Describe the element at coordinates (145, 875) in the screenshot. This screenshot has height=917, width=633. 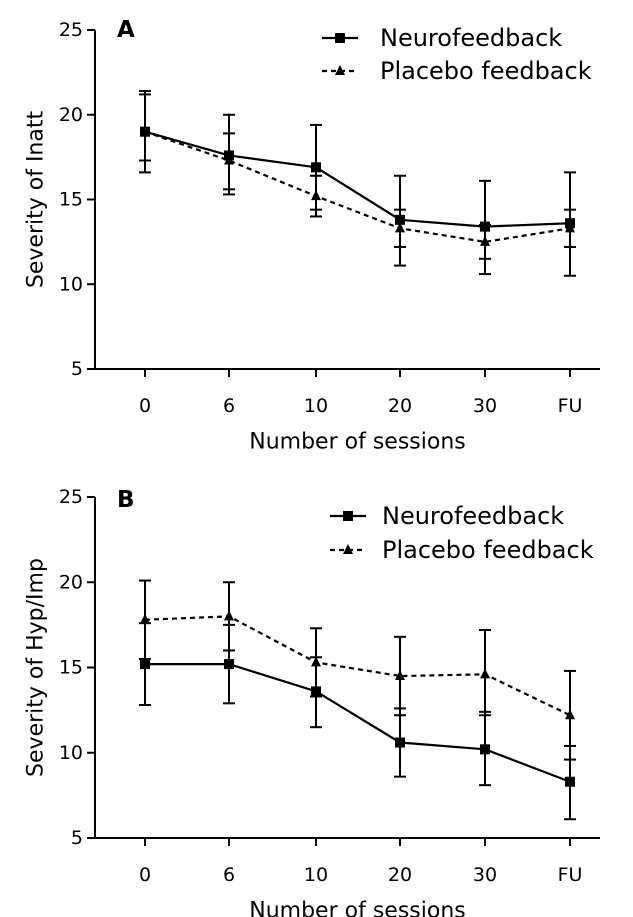
I see `panel-b-x-tick-label: 0` at that location.